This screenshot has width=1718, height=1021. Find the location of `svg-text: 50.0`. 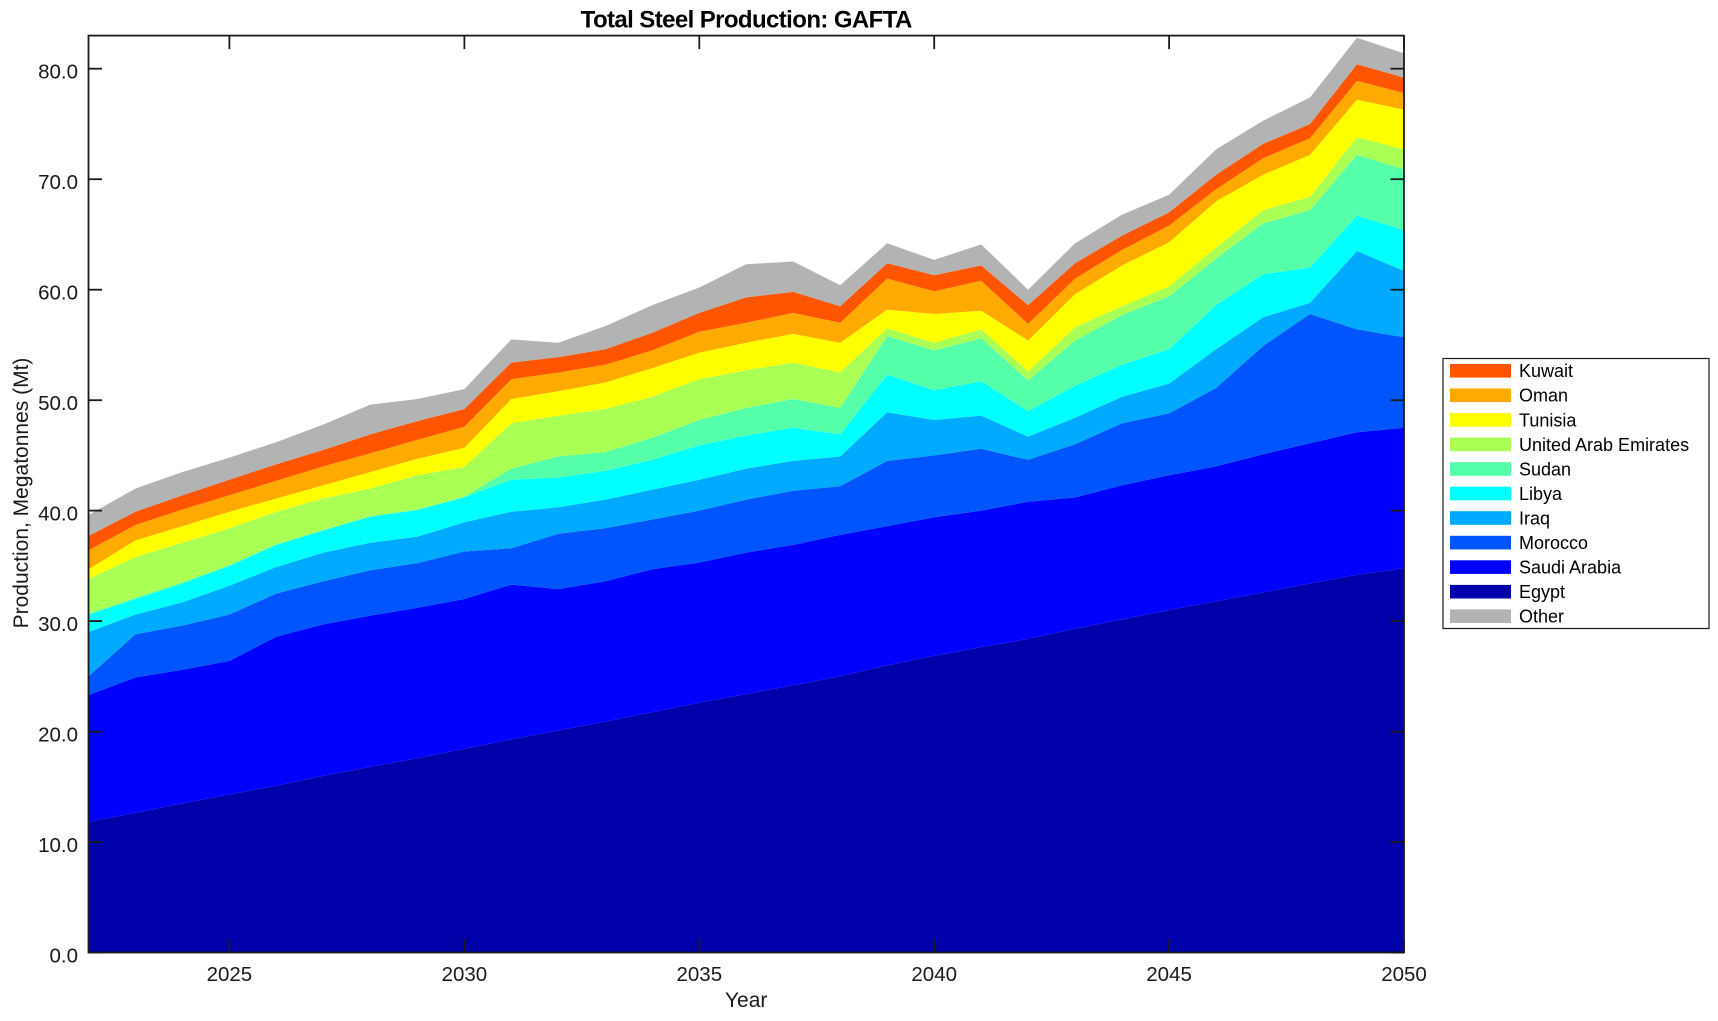

svg-text: 50.0 is located at coordinates (58, 403).